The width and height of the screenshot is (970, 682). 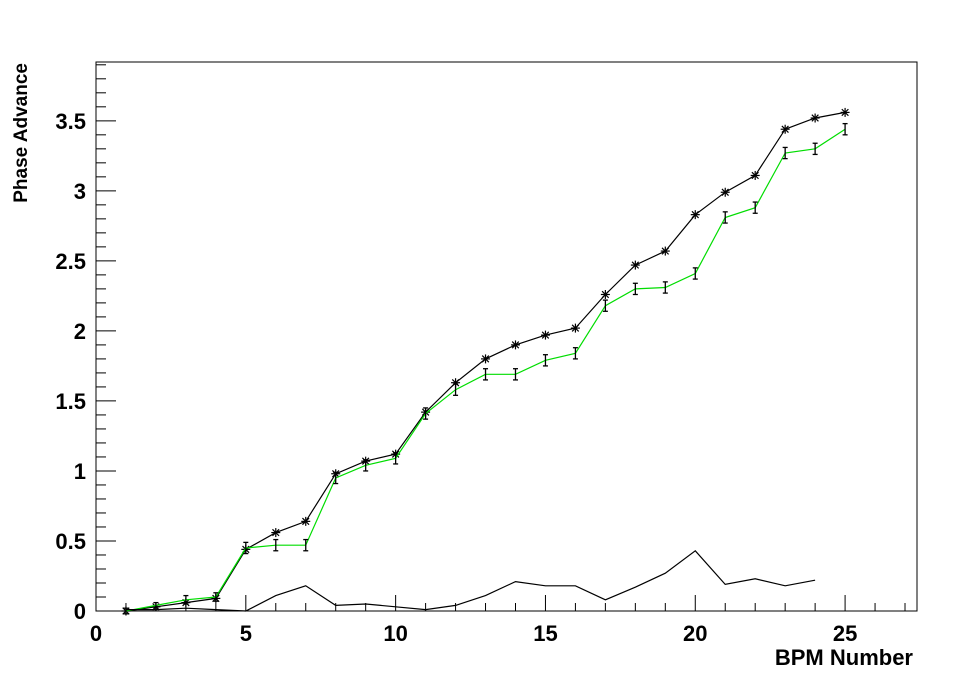 I want to click on y-tick-label: 2.5, so click(x=70, y=261).